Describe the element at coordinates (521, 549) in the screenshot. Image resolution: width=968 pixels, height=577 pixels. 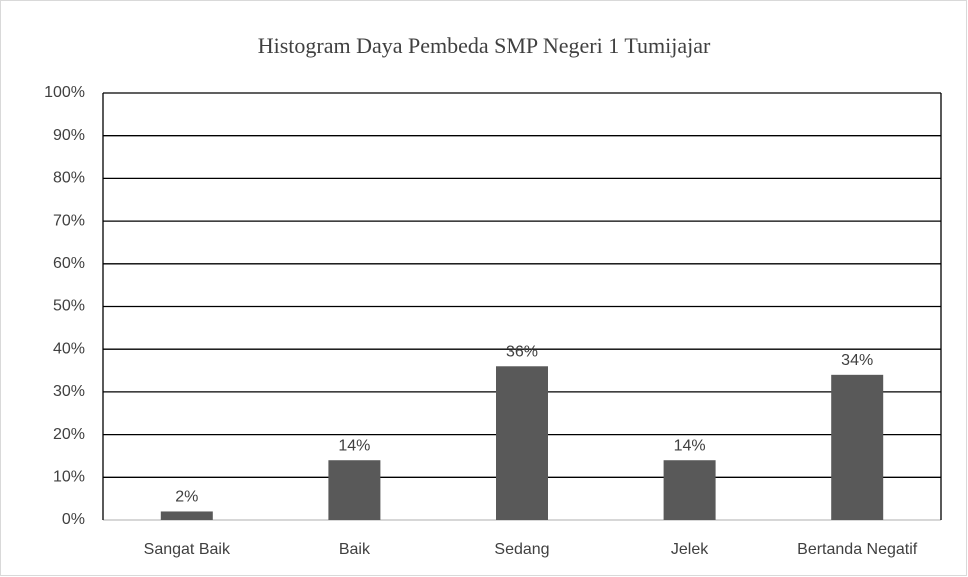
I see `x-tick-label: Sedang` at that location.